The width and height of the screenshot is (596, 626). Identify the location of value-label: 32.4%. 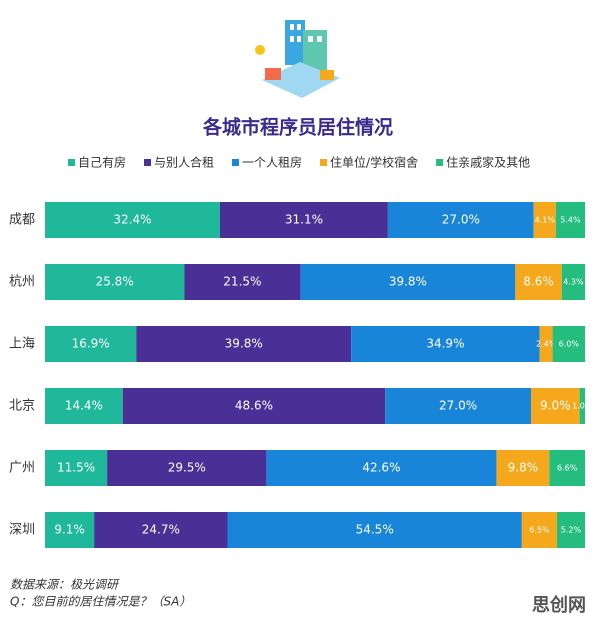
(132, 220).